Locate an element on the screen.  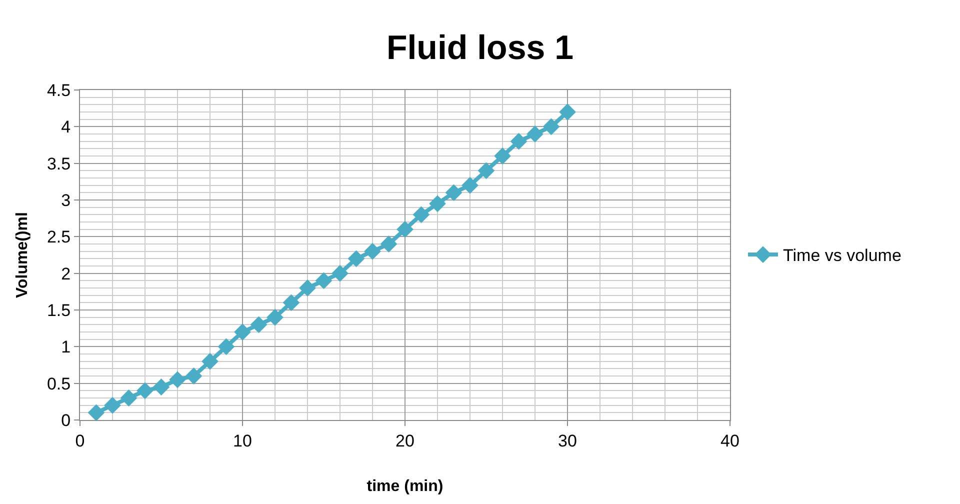
y-tick-label: 4 is located at coordinates (66, 127).